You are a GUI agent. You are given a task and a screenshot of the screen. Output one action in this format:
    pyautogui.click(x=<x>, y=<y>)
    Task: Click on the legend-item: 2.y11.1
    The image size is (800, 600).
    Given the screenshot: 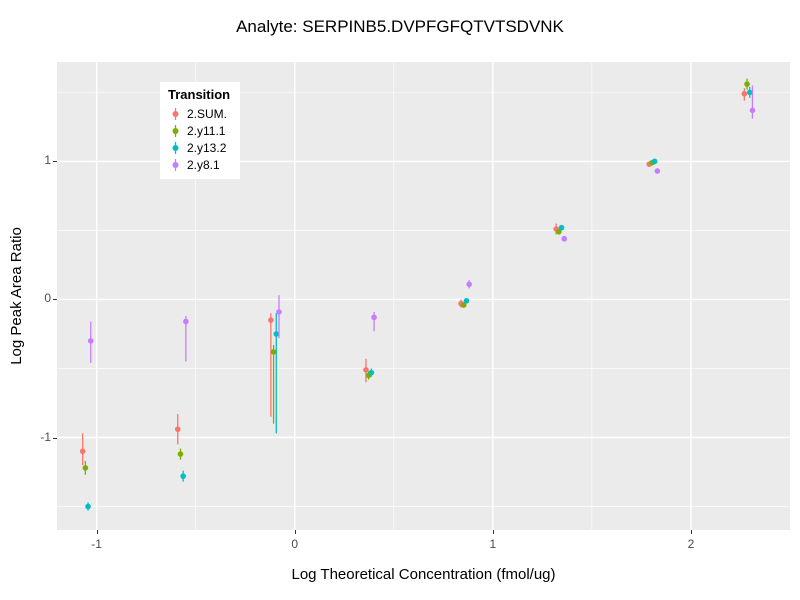 What is the action you would take?
    pyautogui.click(x=199, y=130)
    